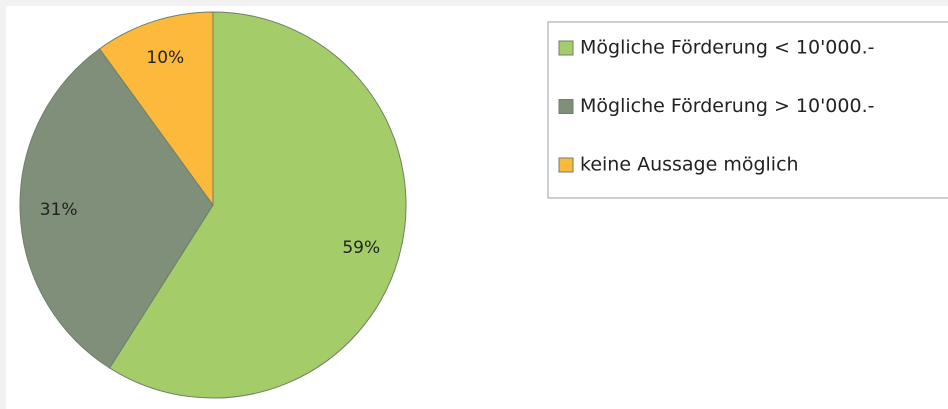 The width and height of the screenshot is (948, 409). Describe the element at coordinates (59, 210) in the screenshot. I see `data-label: 31%` at that location.